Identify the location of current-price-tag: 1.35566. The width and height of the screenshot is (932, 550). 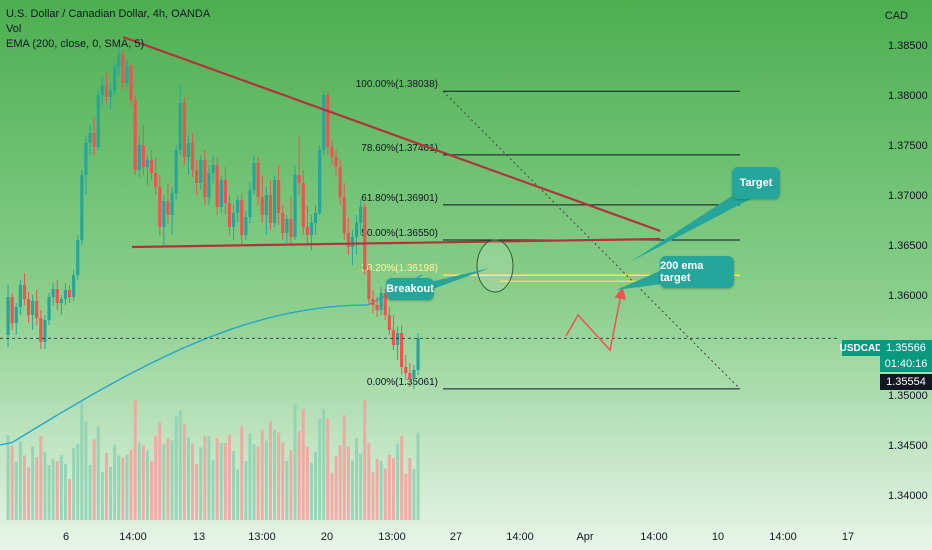
(906, 348).